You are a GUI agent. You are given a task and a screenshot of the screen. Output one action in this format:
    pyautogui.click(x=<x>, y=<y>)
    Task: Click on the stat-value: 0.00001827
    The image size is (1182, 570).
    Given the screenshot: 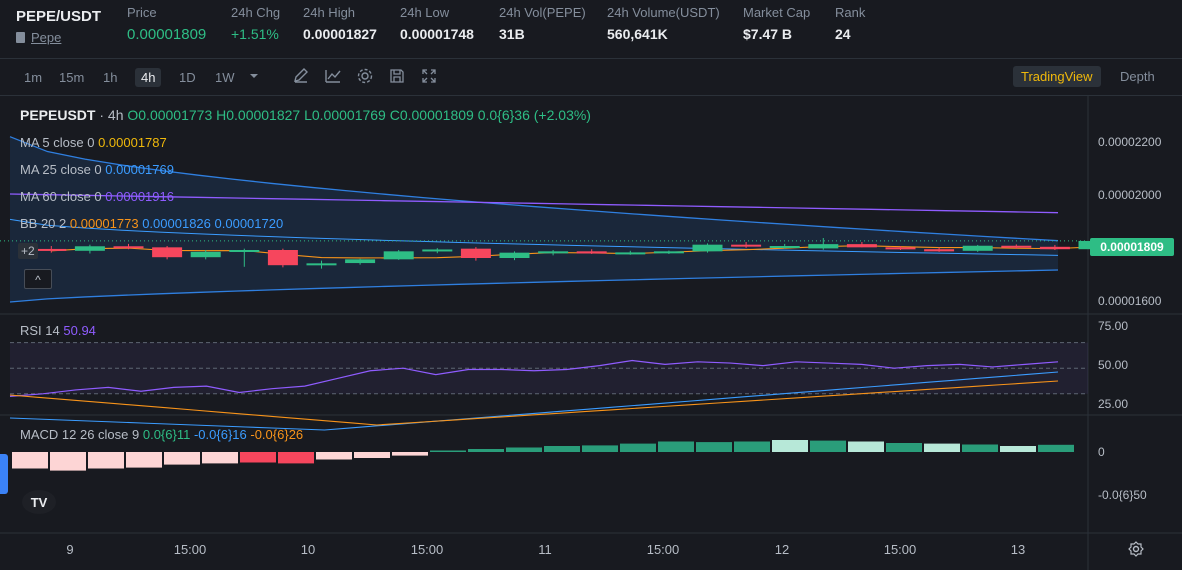 What is the action you would take?
    pyautogui.click(x=340, y=34)
    